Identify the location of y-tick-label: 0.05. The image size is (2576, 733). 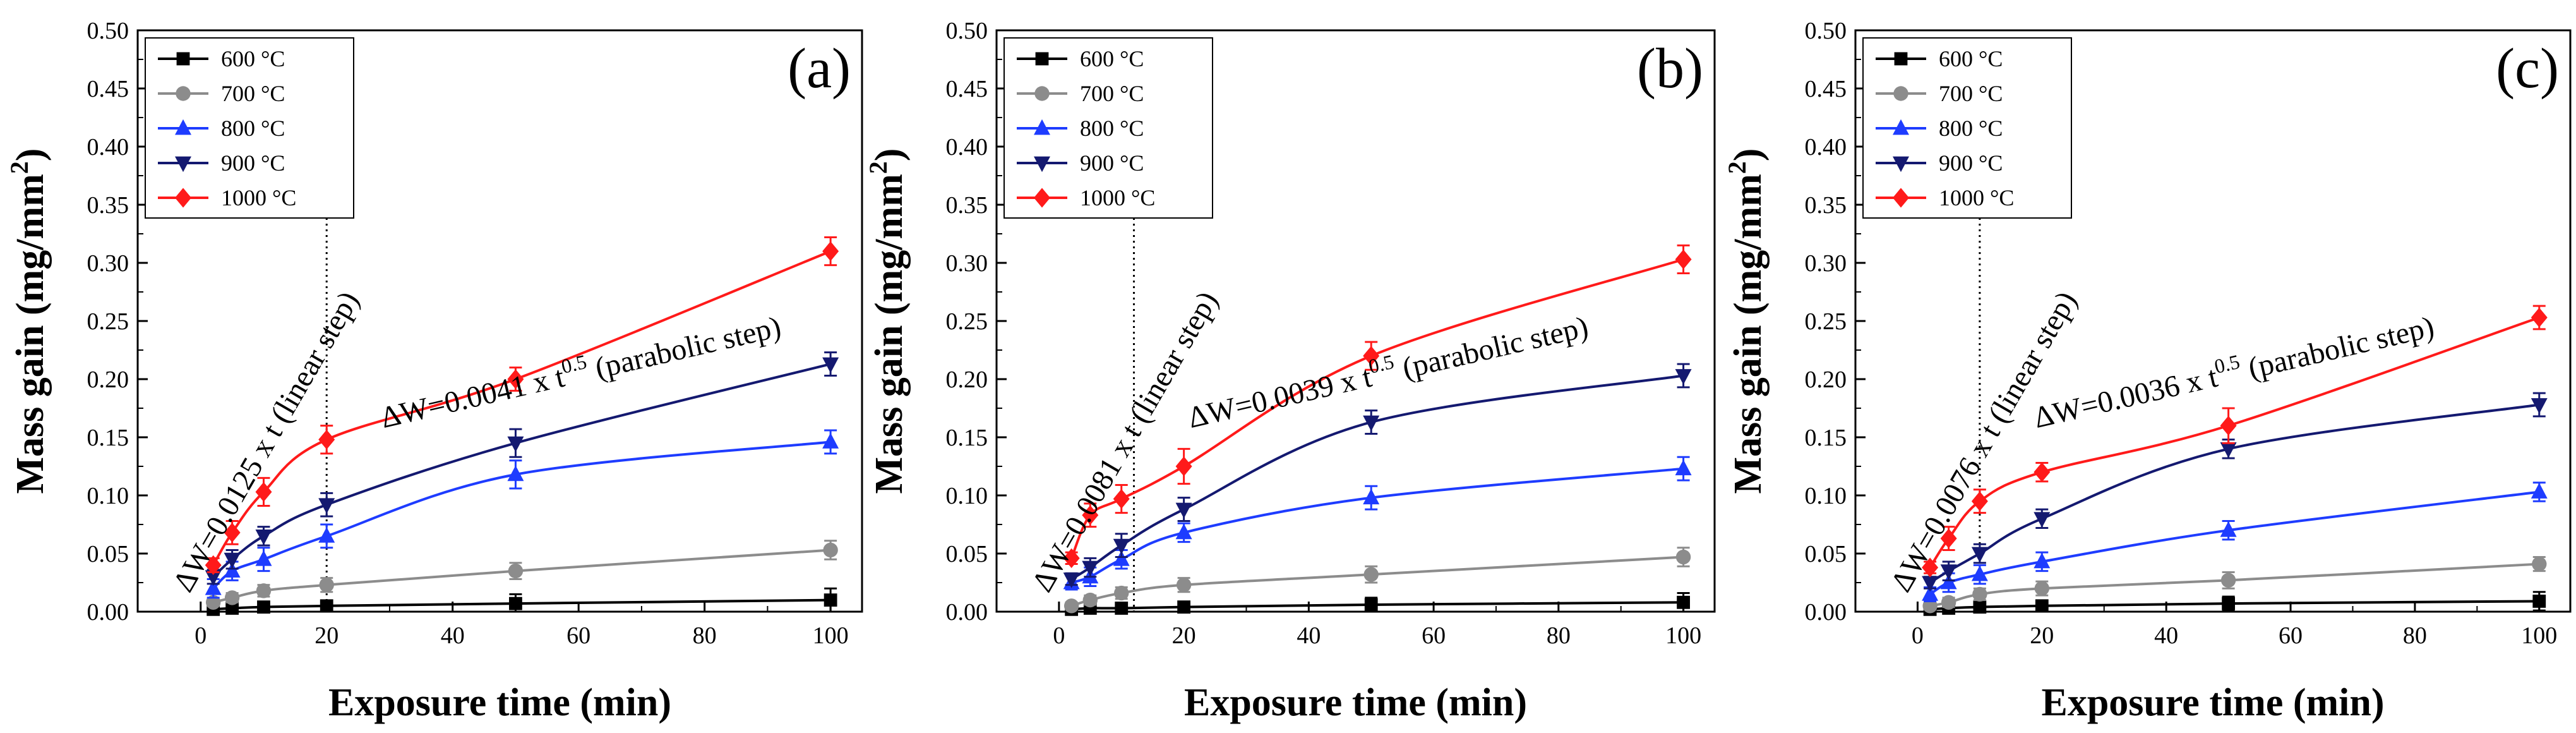
(967, 554).